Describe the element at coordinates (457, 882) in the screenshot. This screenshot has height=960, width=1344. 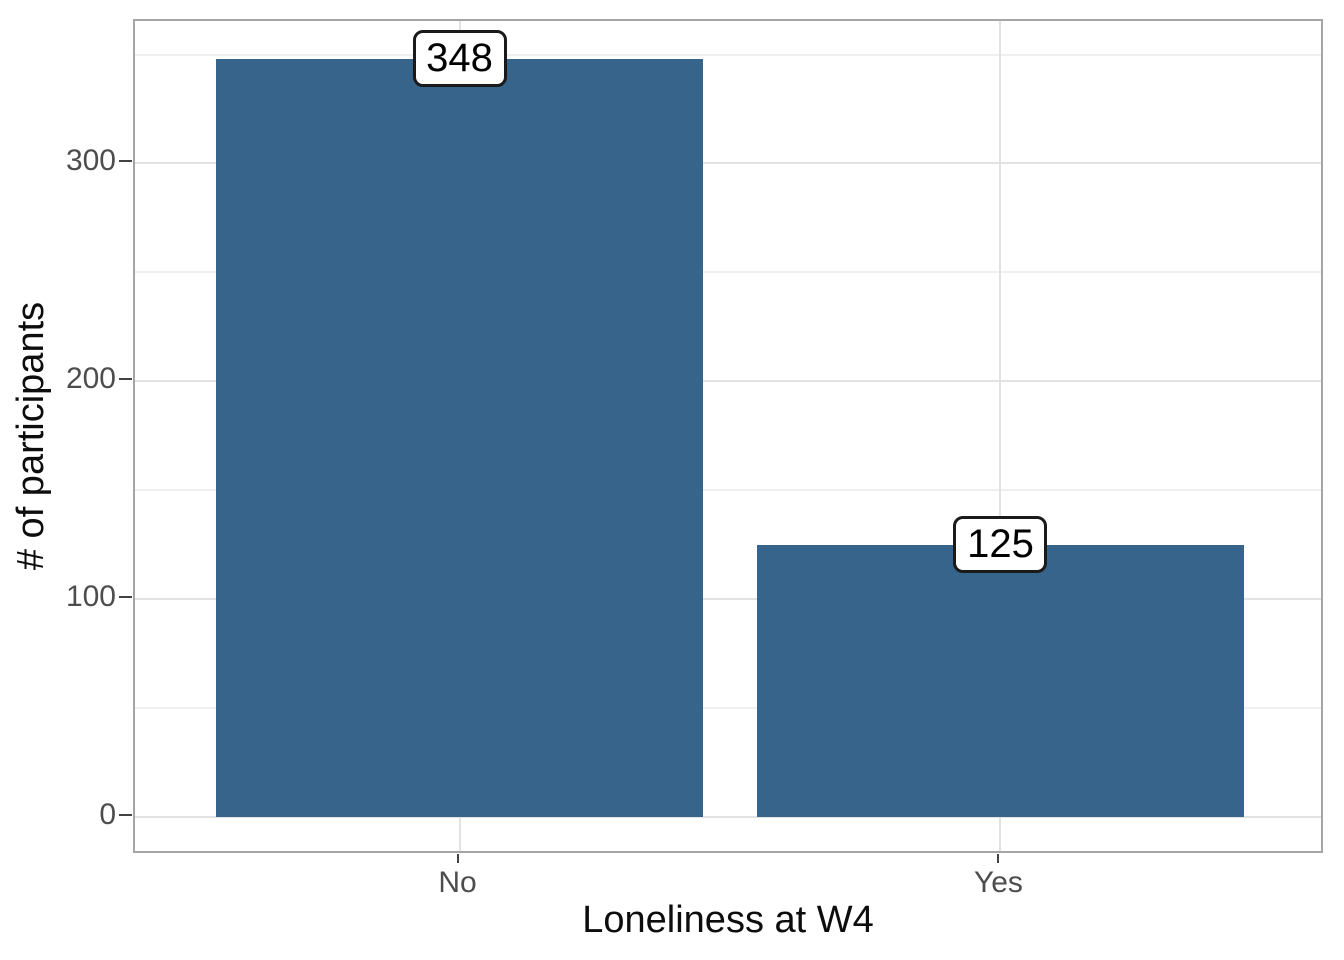
I see `x-tick-label-no: No` at that location.